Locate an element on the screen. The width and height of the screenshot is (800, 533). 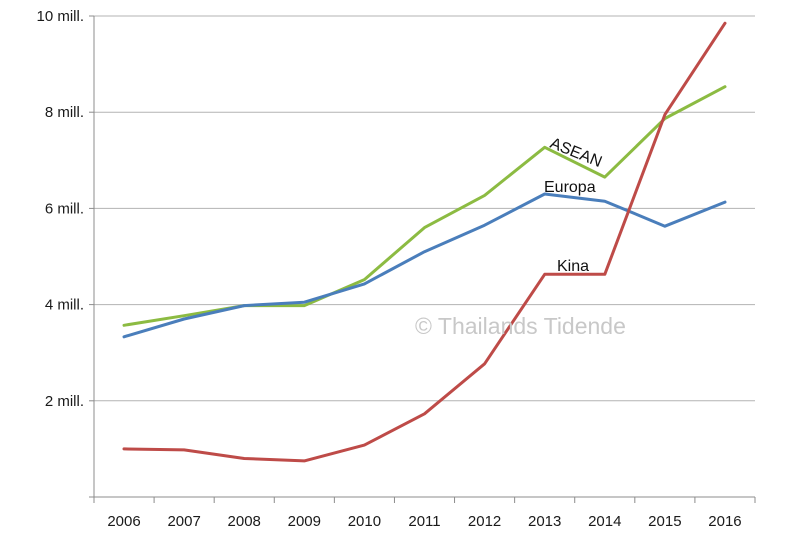
y-tick-label: 10 mill. is located at coordinates (60, 16).